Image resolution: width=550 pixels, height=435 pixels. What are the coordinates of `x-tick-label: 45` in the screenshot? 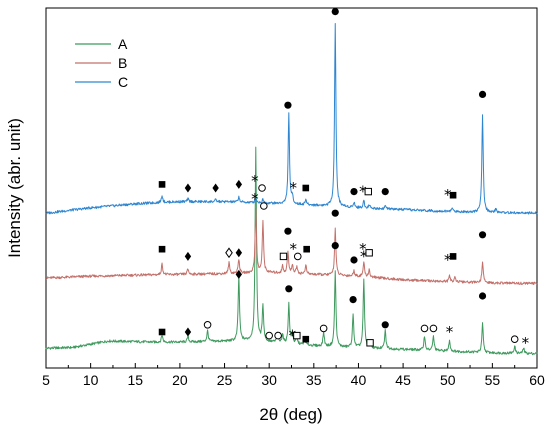 It's located at (403, 380).